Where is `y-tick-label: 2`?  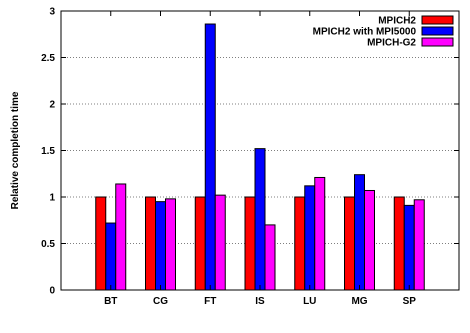 y-tick-label: 2 is located at coordinates (52, 105).